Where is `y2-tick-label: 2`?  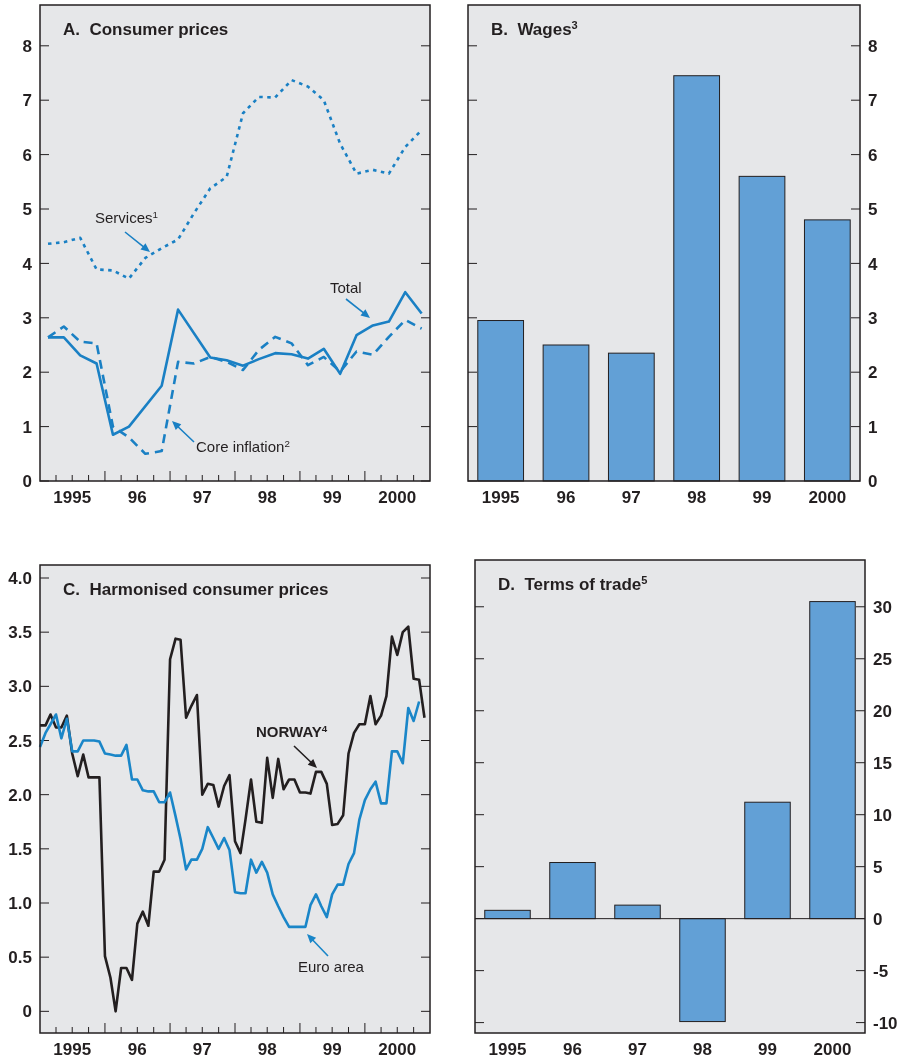 y2-tick-label: 2 is located at coordinates (873, 373).